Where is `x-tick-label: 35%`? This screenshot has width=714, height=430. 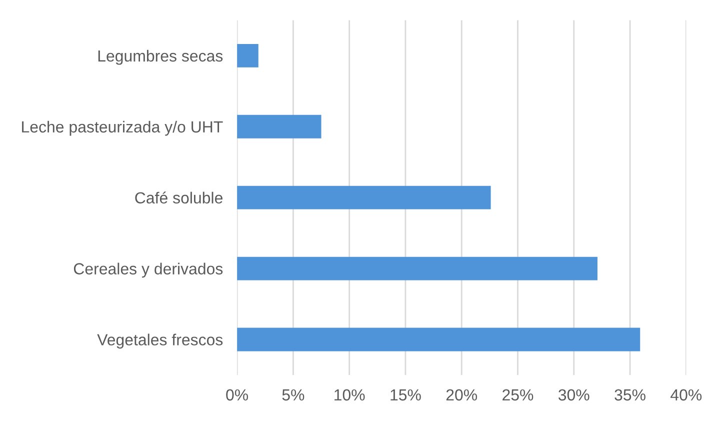 x-tick-label: 35% is located at coordinates (630, 395).